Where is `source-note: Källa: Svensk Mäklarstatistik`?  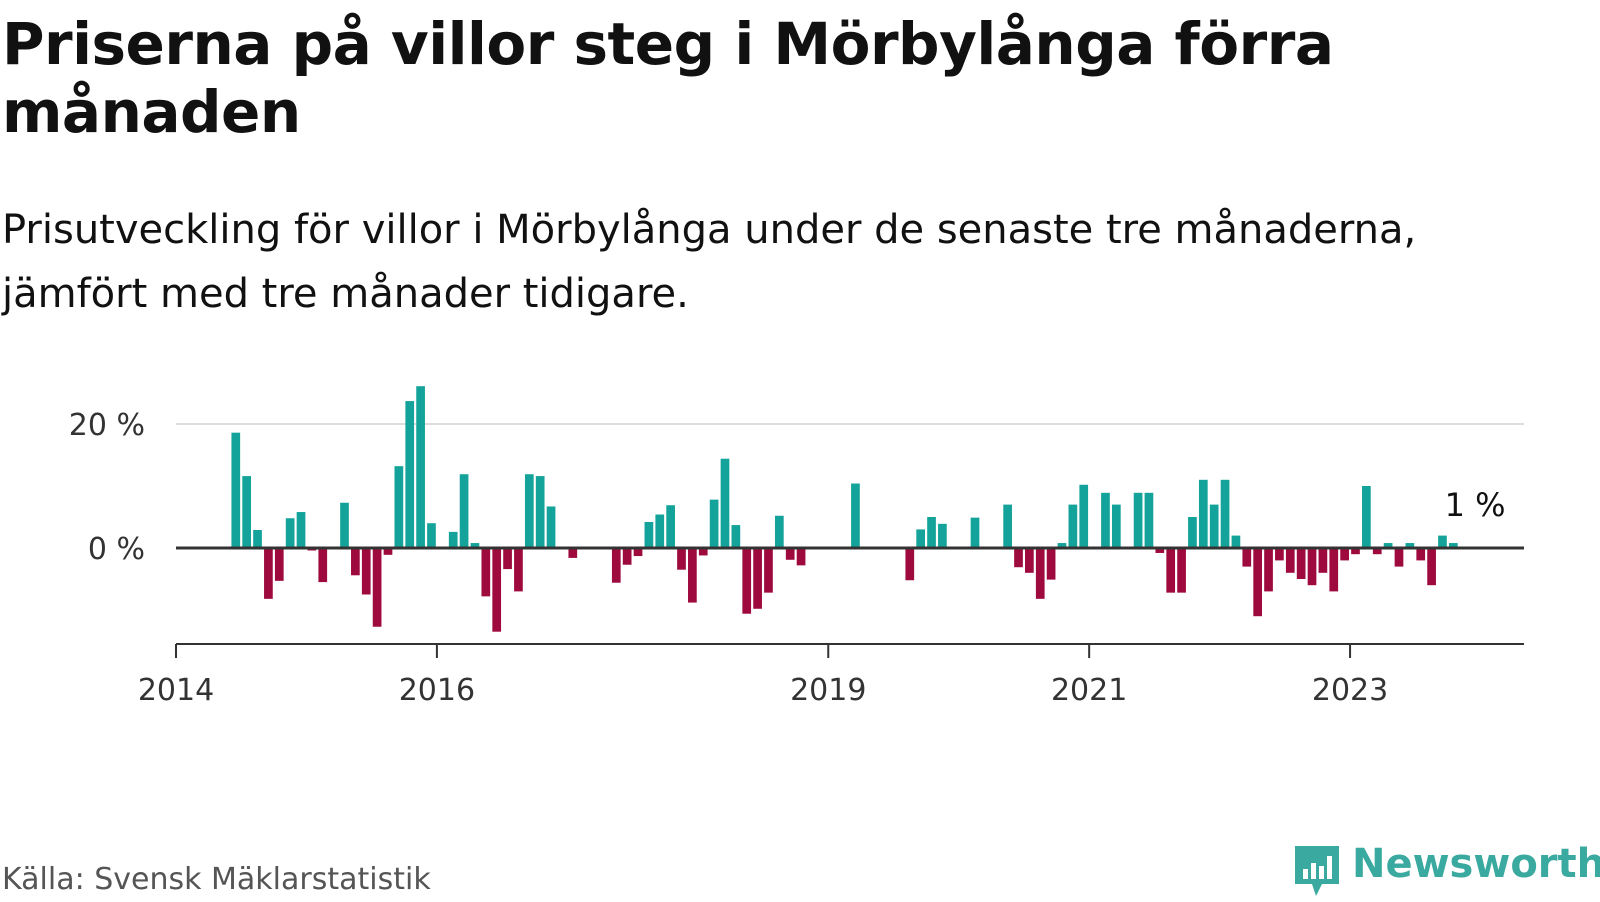
source-note: Källa: Svensk Mäklarstatistik is located at coordinates (216, 879).